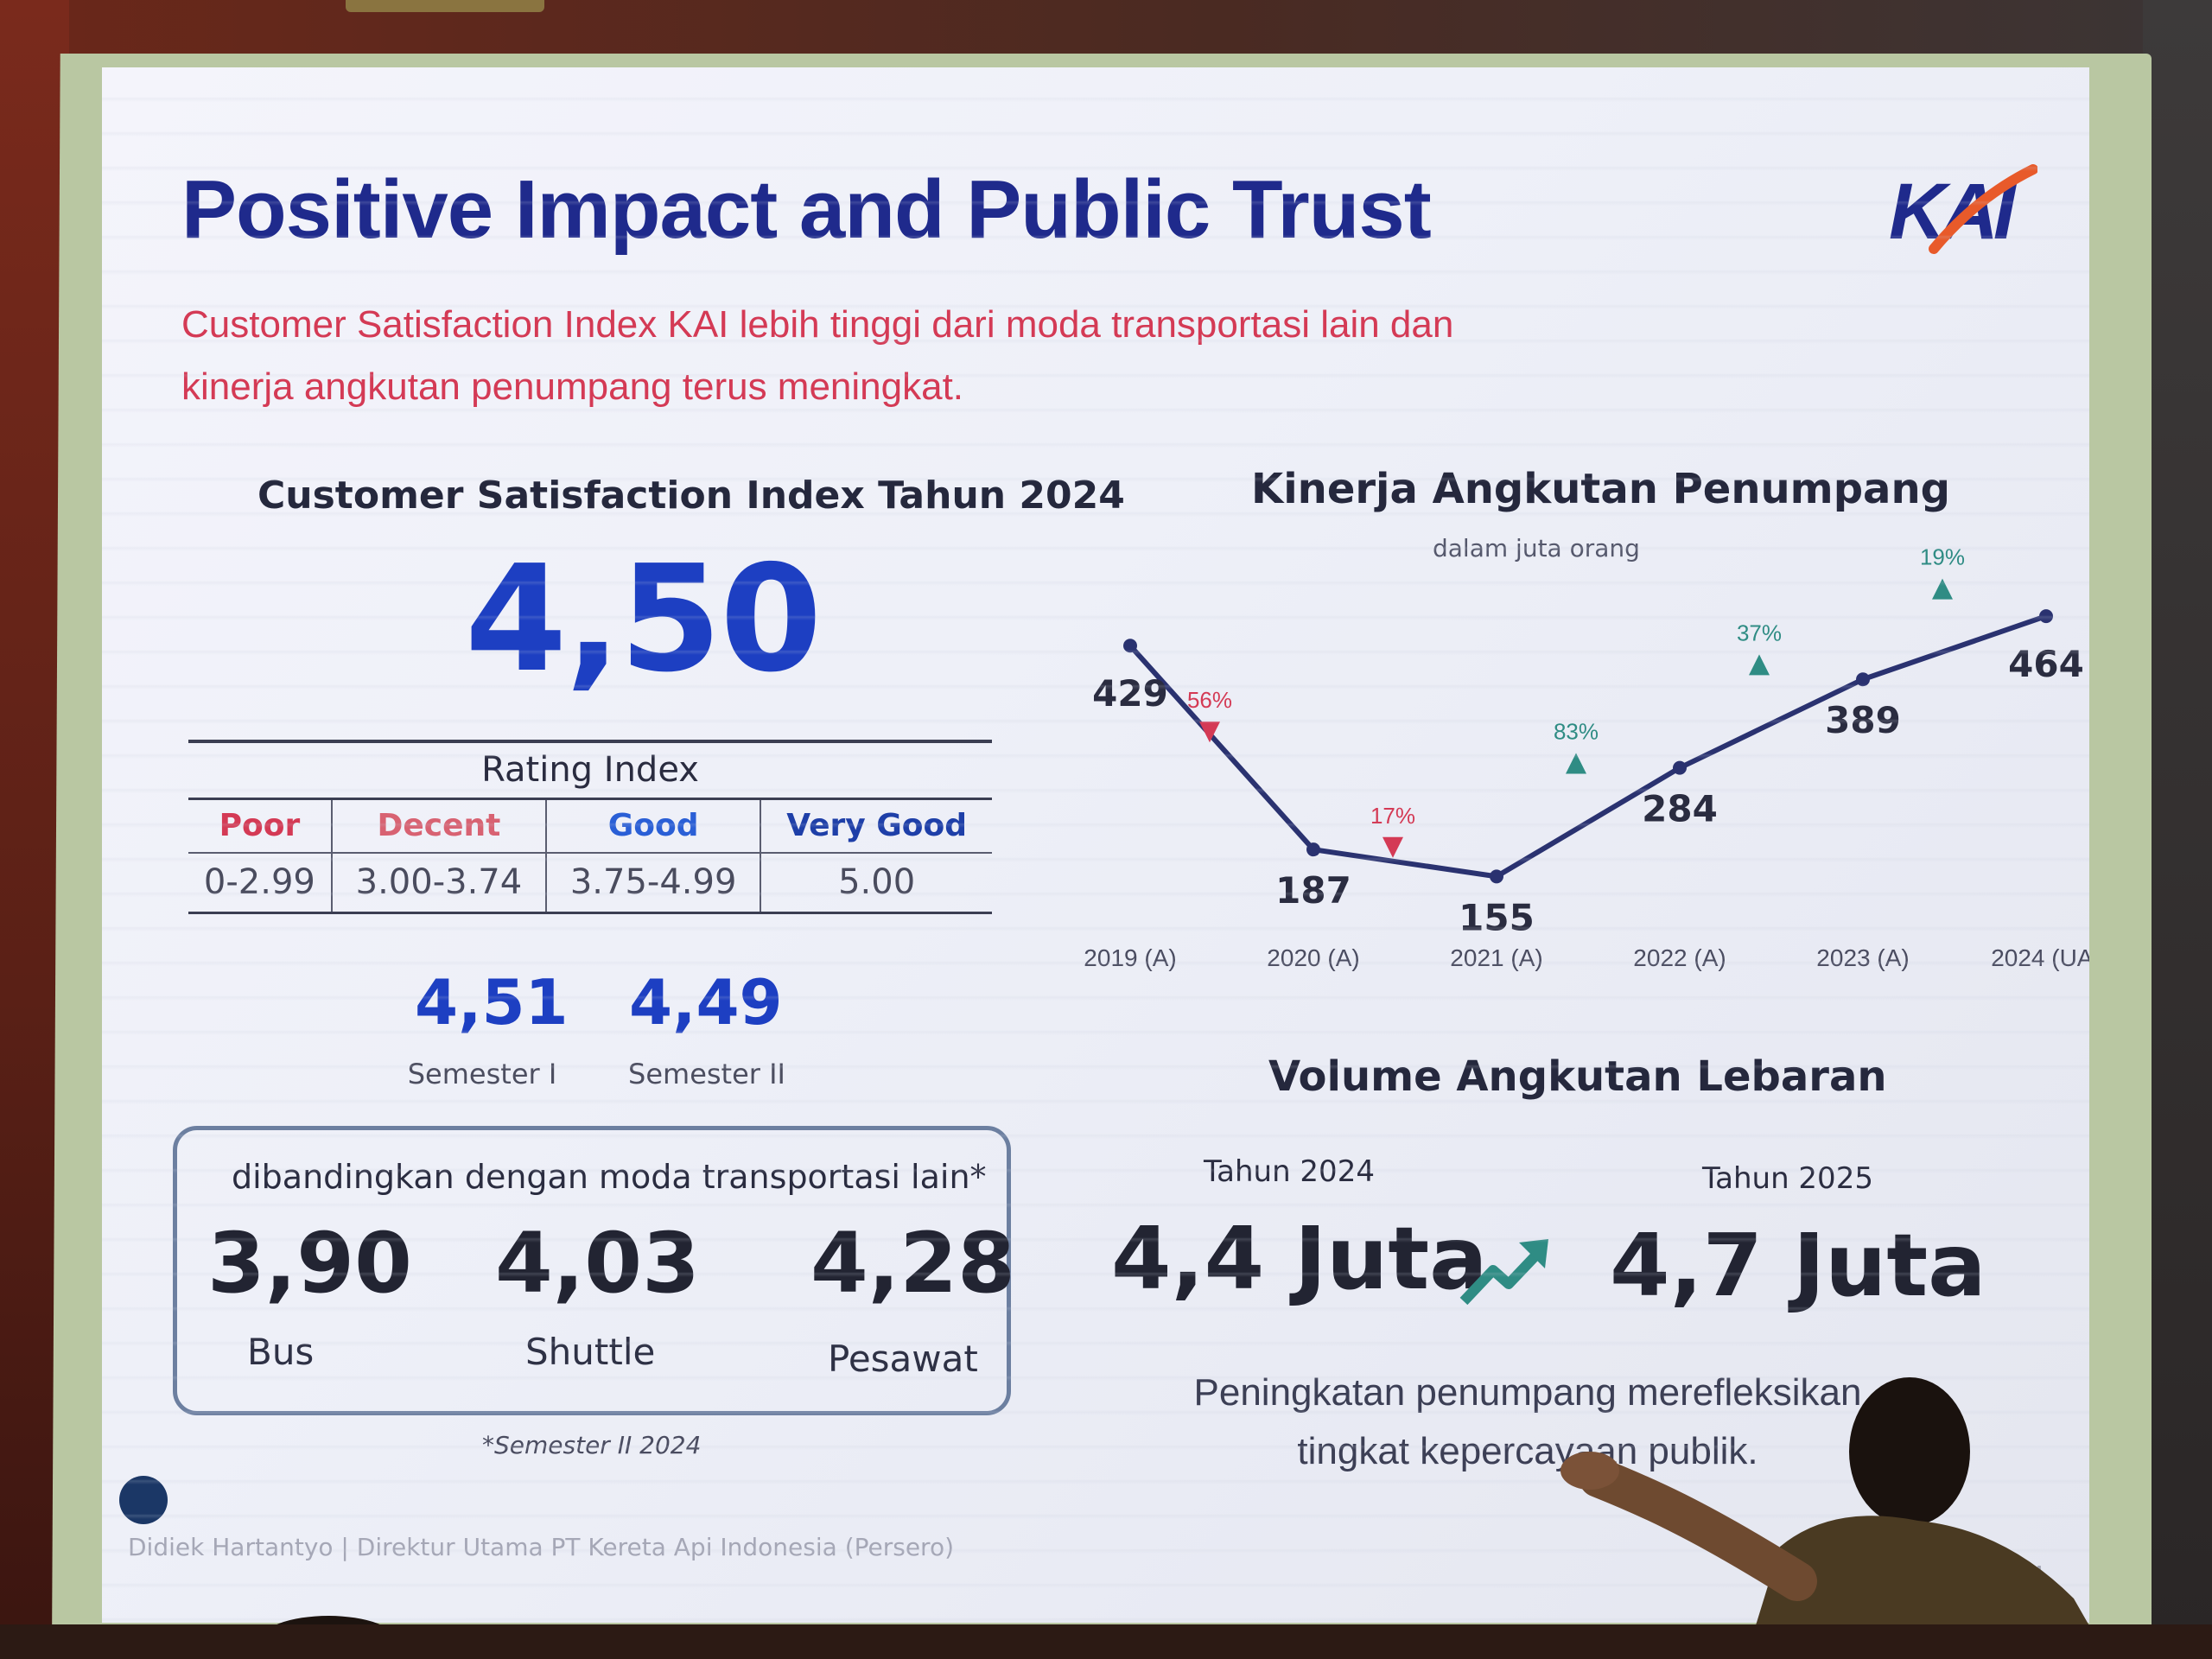 This screenshot has width=2212, height=1659. Describe the element at coordinates (1787, 1178) in the screenshot. I see `lebaran-to-year: Tahun 2025` at that location.